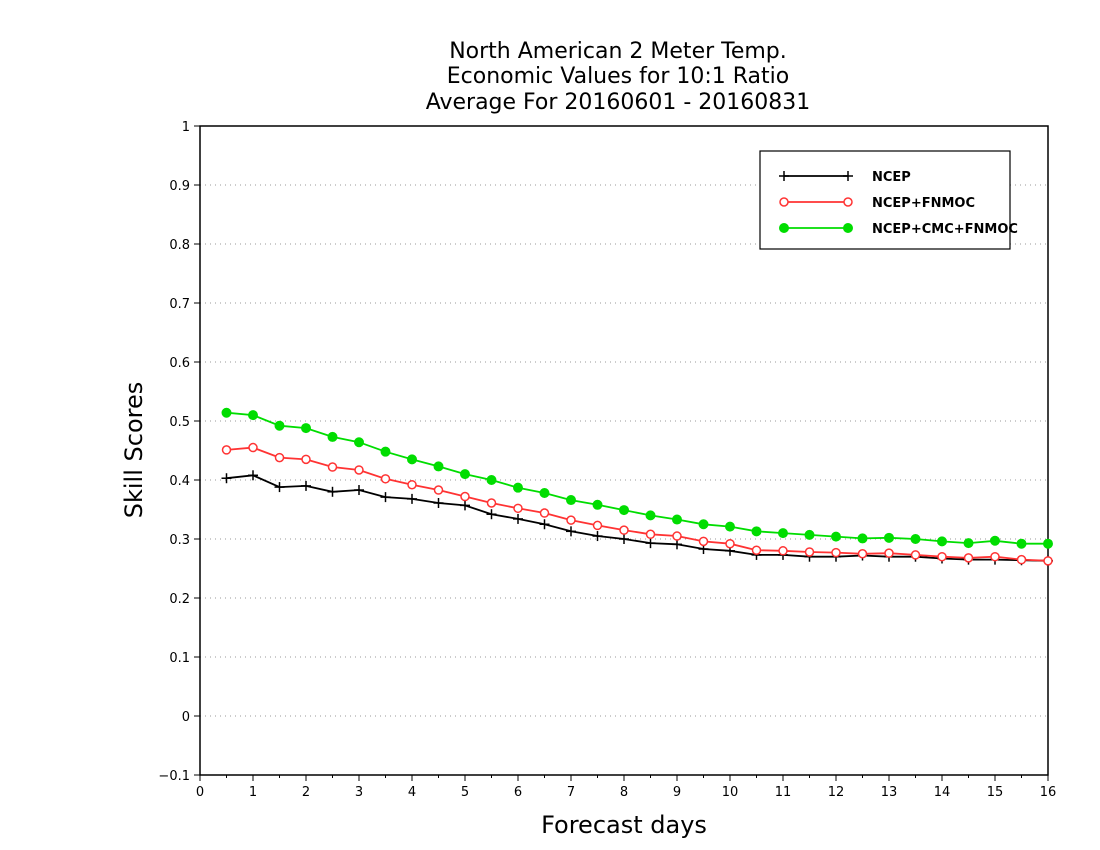  I want to click on legend-label: NCEP+FNMOC, so click(923, 203).